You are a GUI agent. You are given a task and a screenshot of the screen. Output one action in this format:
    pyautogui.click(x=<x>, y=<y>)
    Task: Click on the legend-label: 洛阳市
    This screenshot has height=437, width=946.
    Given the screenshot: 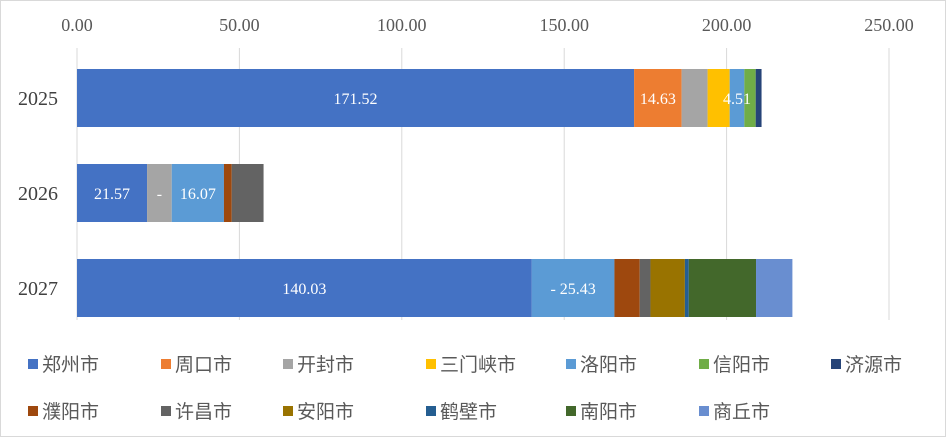 What is the action you would take?
    pyautogui.click(x=608, y=365)
    